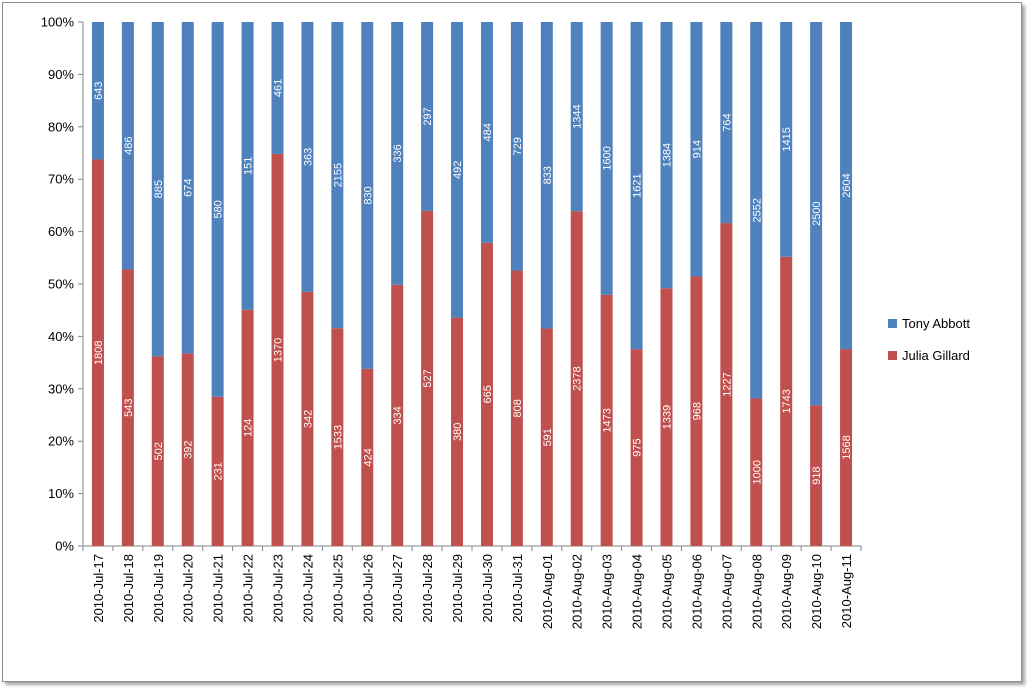 The height and width of the screenshot is (688, 1028). I want to click on y-tick-label: 100%, so click(58, 22).